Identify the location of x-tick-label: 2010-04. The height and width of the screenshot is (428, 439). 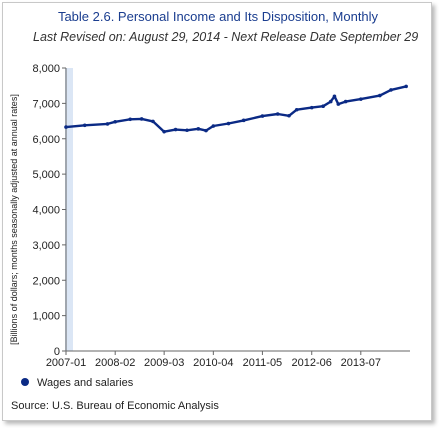
(213, 363).